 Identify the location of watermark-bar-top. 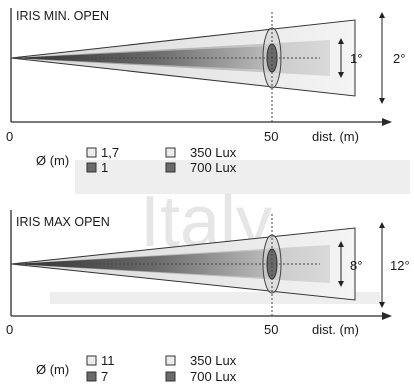
(242, 177).